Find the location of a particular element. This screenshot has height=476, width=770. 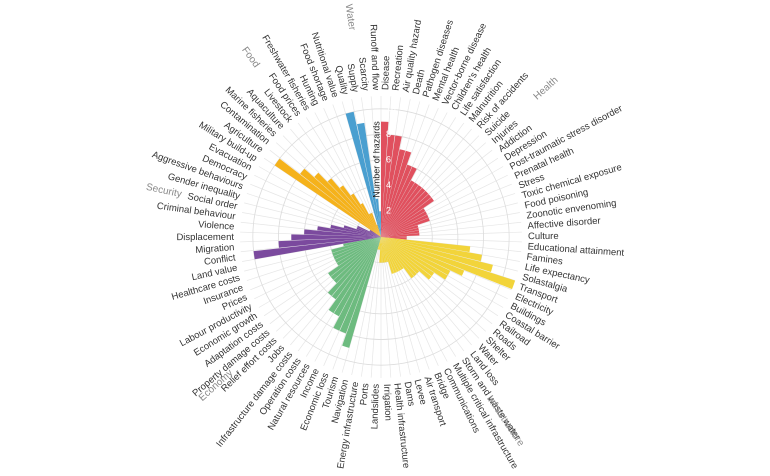

category-label: Conflict is located at coordinates (219, 259).